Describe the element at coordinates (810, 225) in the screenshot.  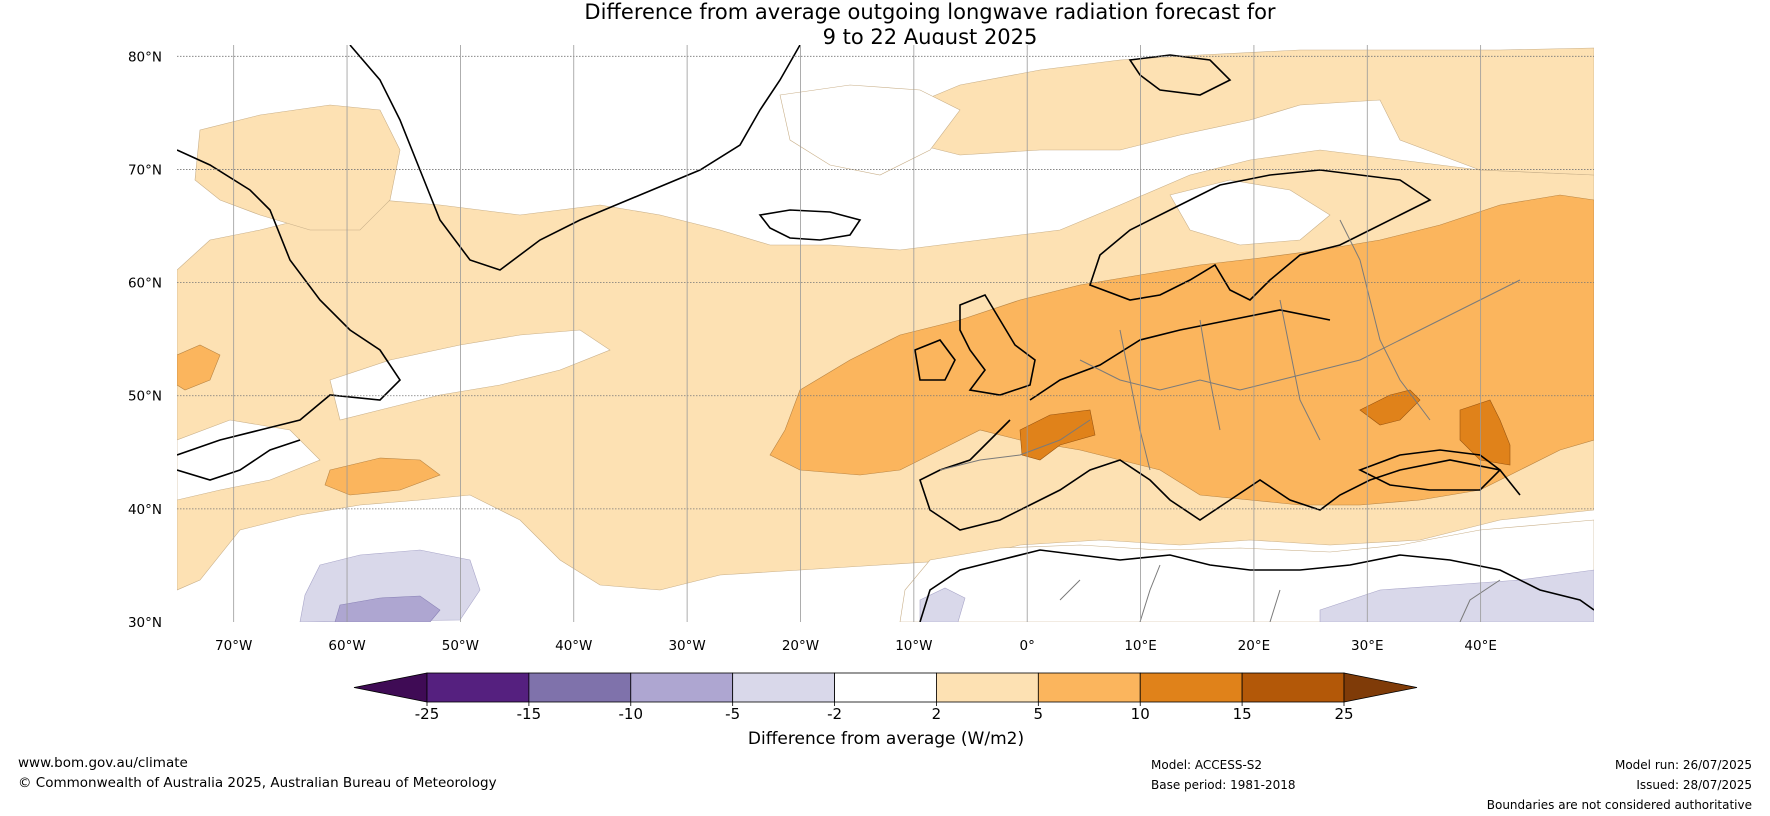
I see `coastline-iceland` at that location.